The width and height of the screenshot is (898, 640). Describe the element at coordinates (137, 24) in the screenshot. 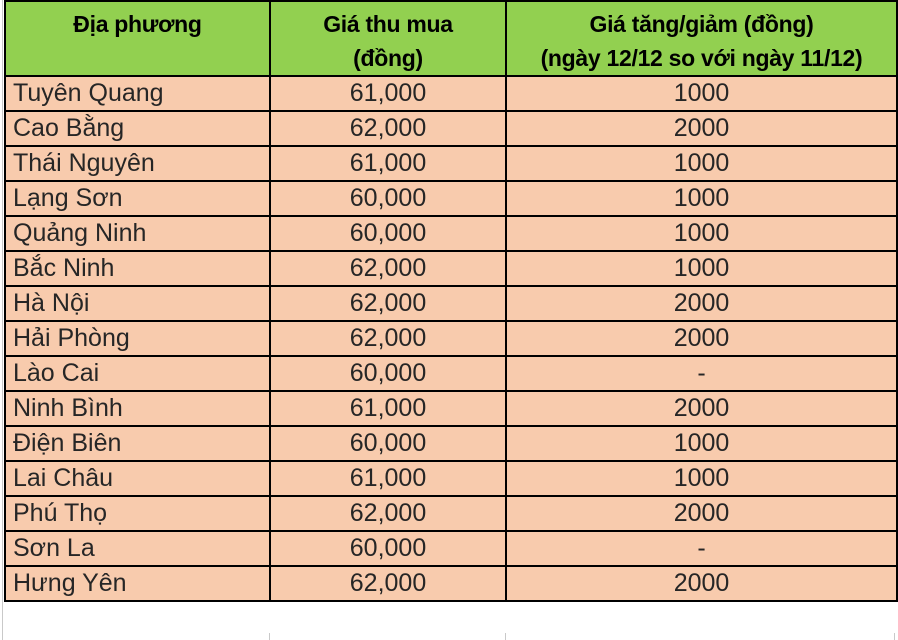

I see `header-province-line1: Địa phương` at that location.